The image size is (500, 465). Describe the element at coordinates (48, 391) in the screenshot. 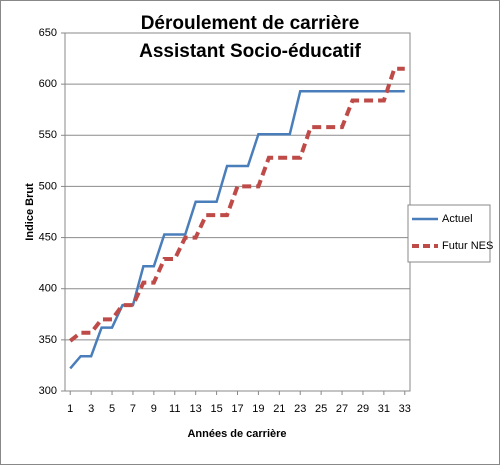

I see `y-tick-label: 300` at that location.